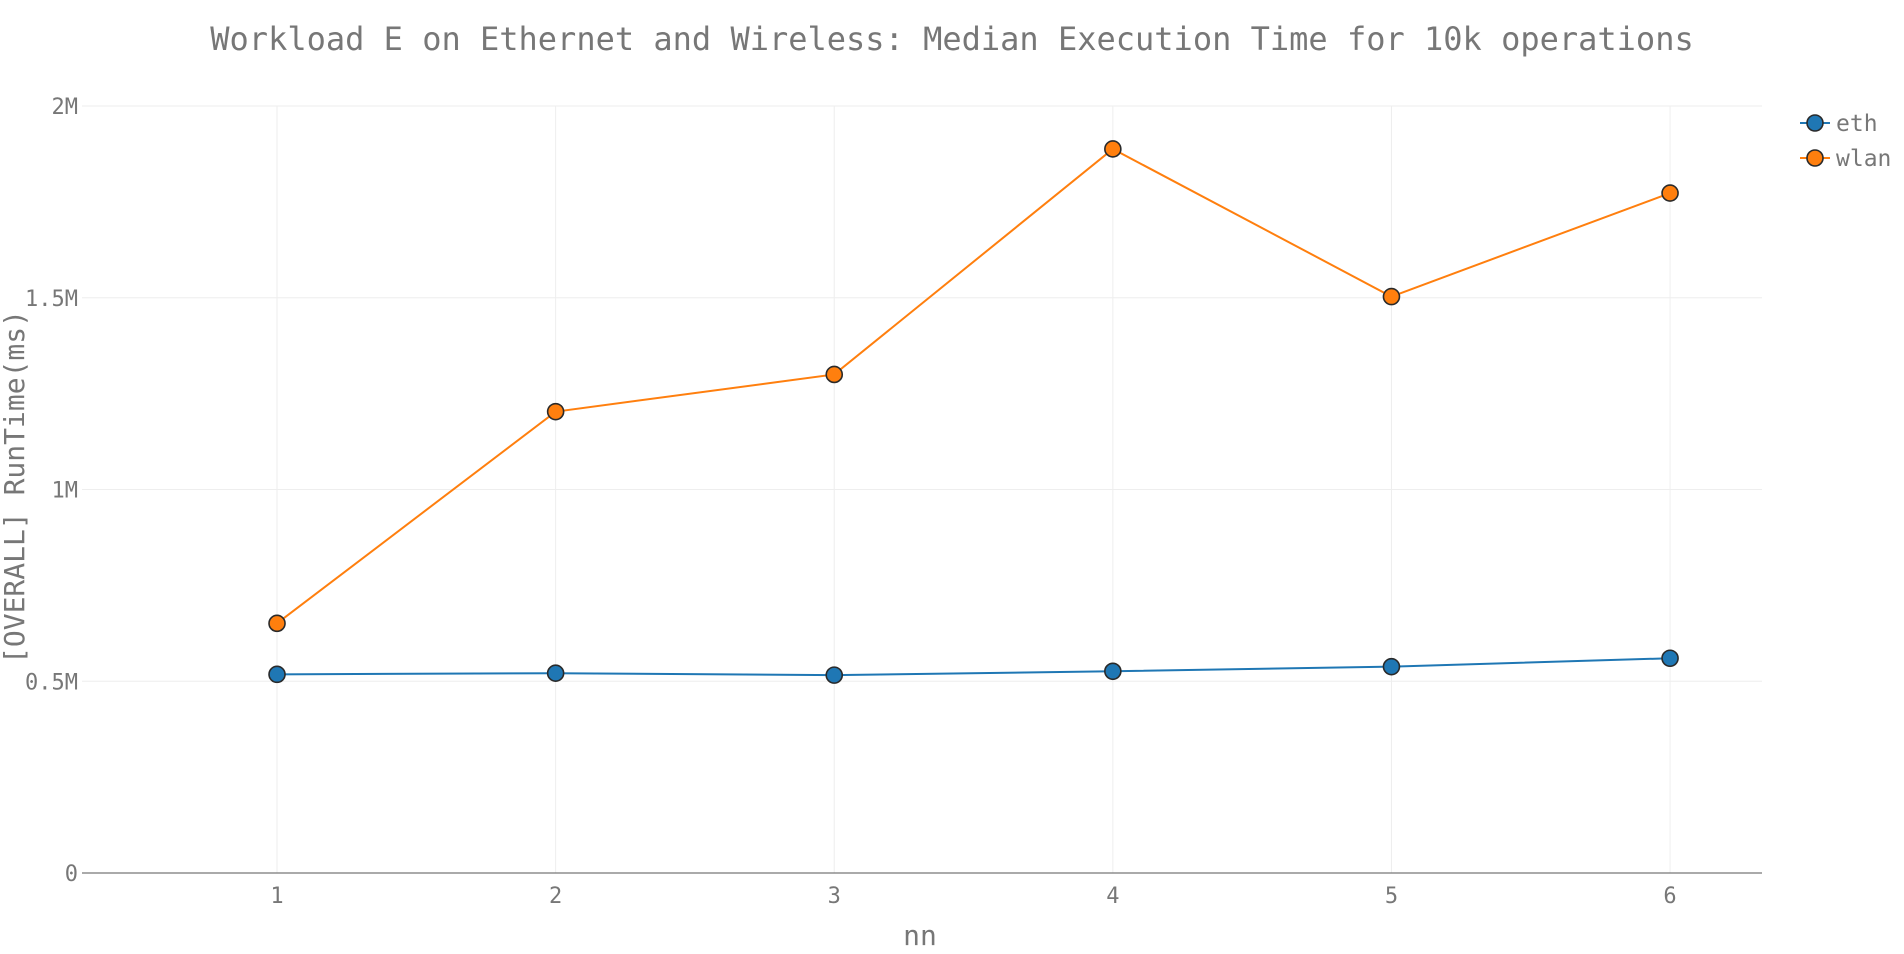 The width and height of the screenshot is (1904, 954). Describe the element at coordinates (276, 896) in the screenshot. I see `x-tick-label: 1` at that location.